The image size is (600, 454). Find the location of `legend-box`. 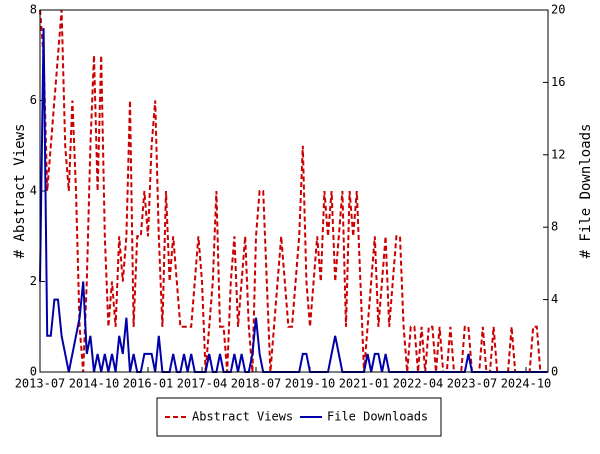

legend-box is located at coordinates (299, 417).